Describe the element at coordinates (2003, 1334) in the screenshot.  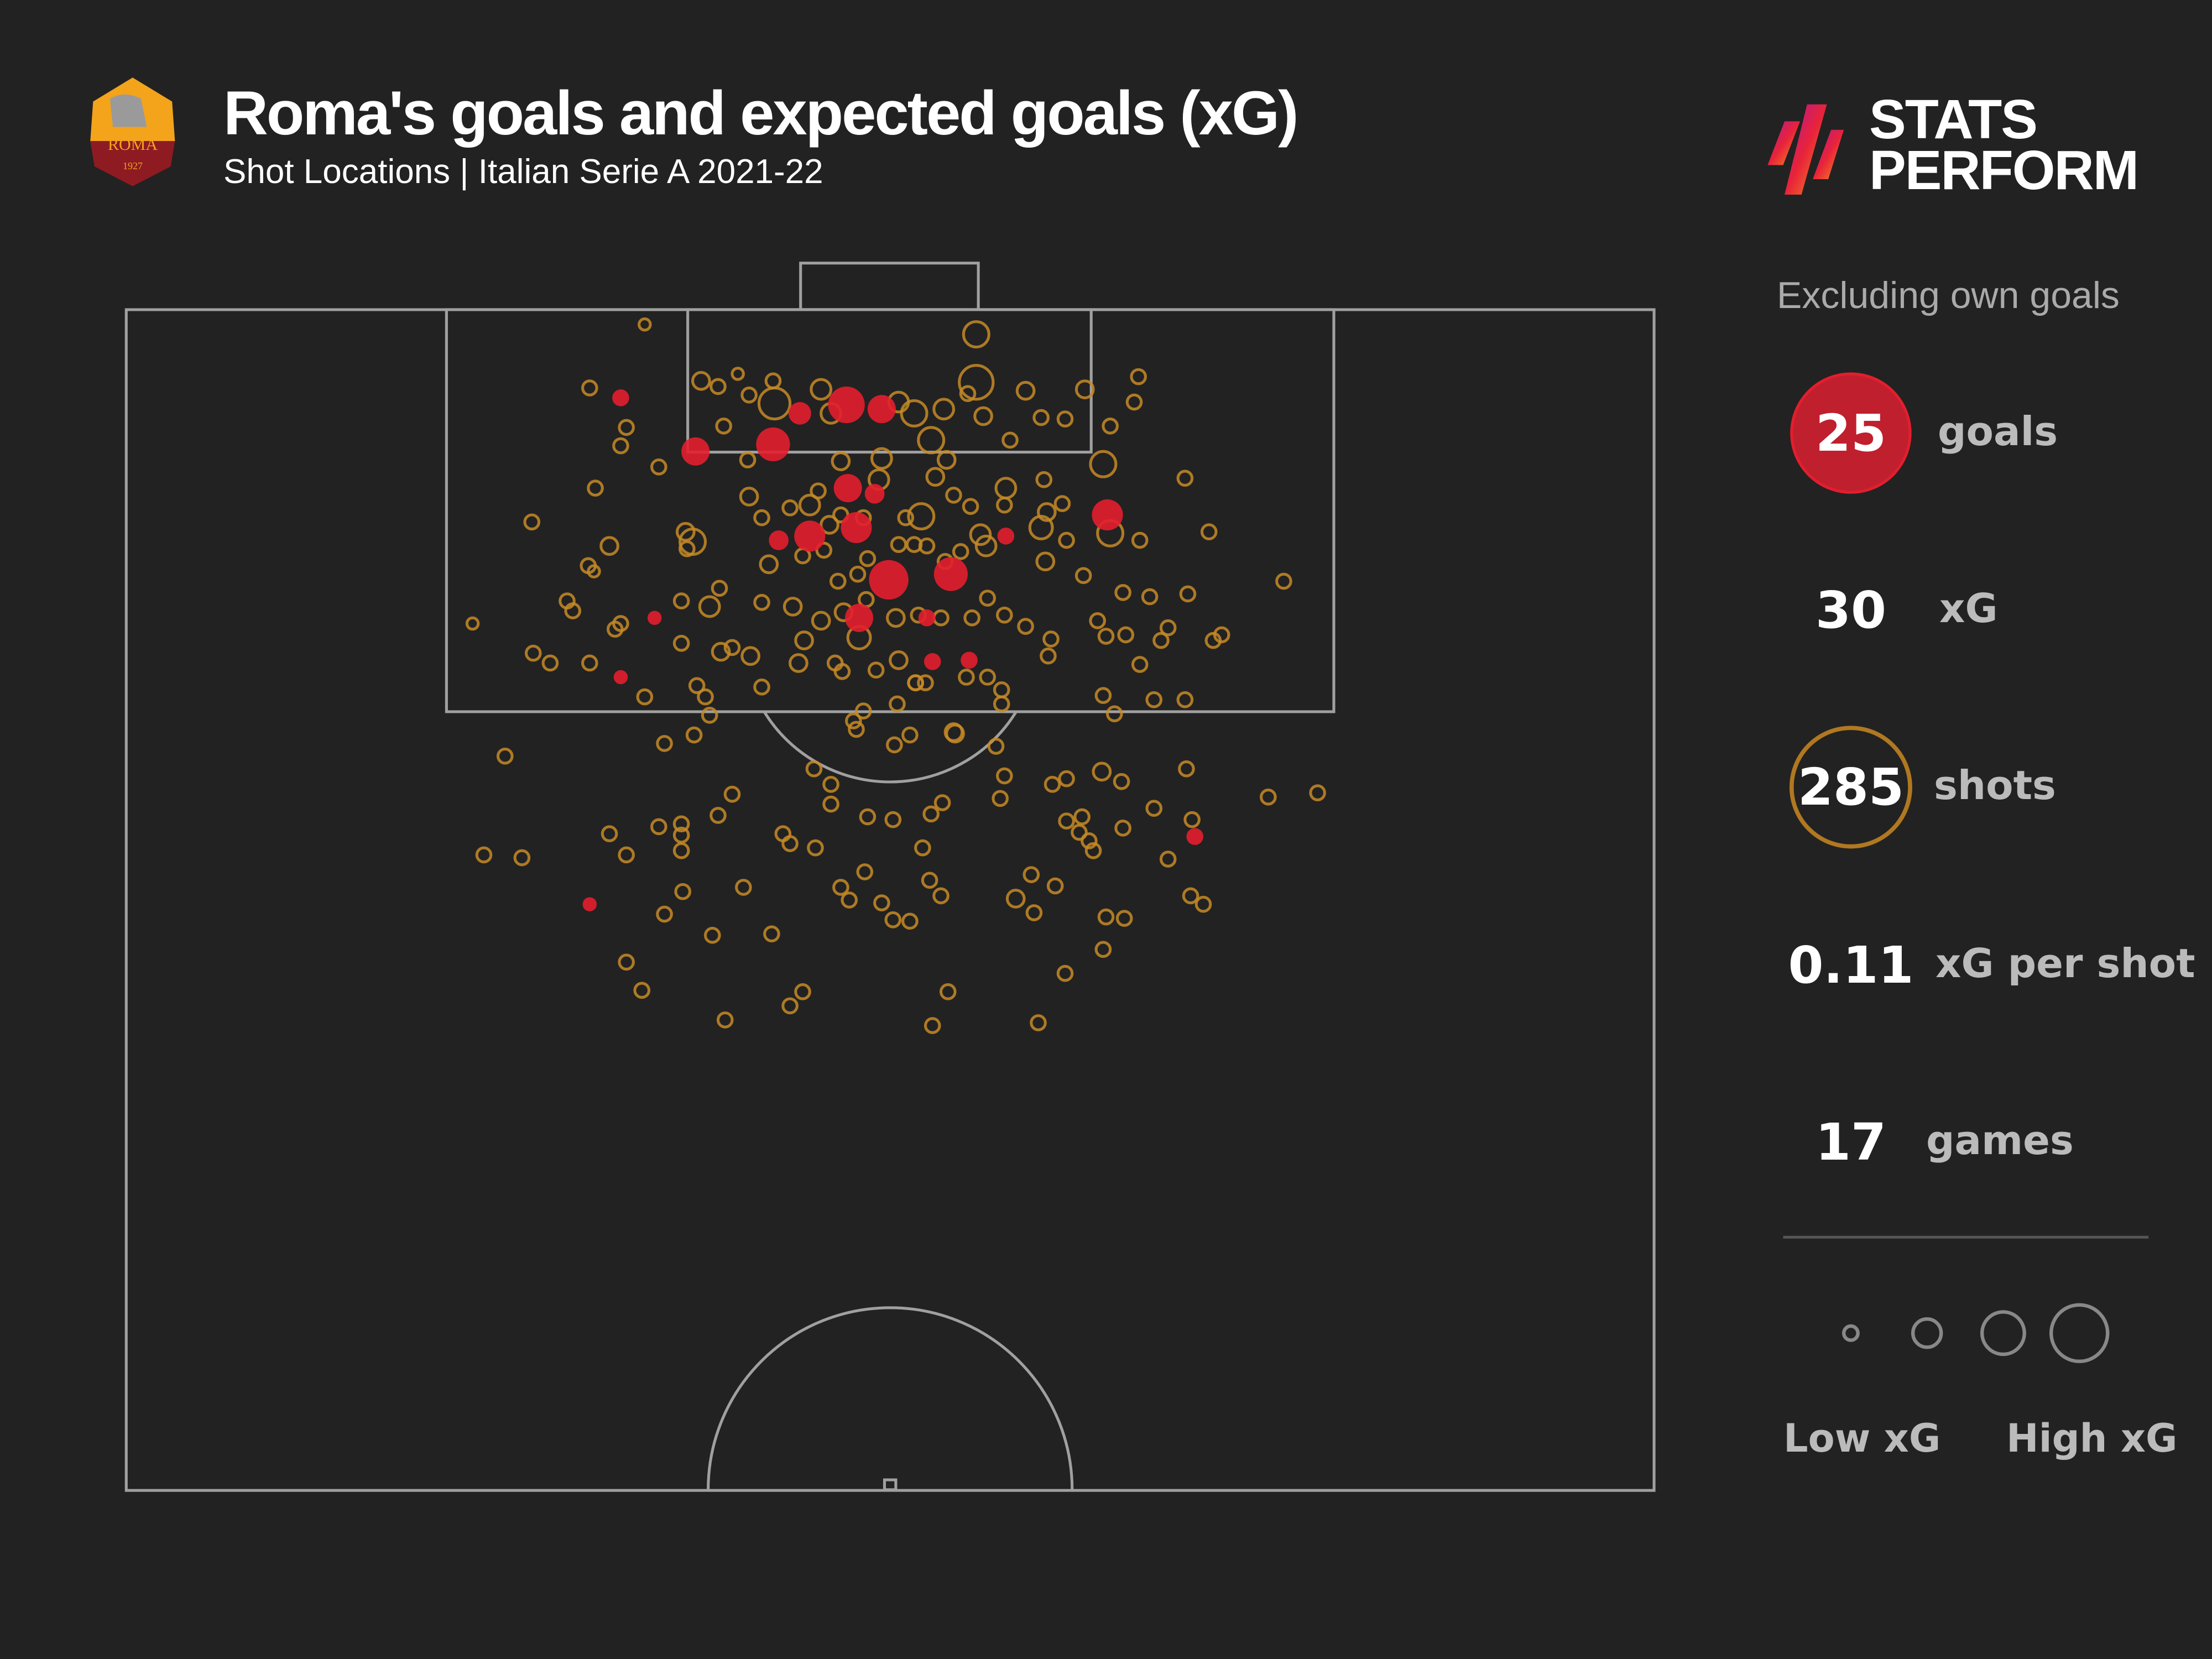
I see `legend-circle-icon` at that location.